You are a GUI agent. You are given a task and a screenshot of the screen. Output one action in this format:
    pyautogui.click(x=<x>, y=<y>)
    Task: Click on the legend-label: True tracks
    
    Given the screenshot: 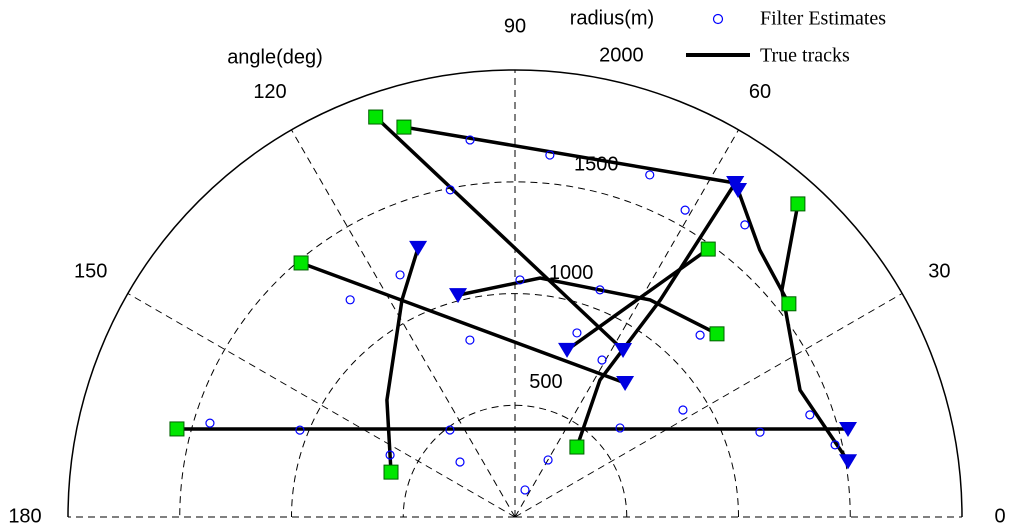 What is the action you would take?
    pyautogui.click(x=805, y=56)
    